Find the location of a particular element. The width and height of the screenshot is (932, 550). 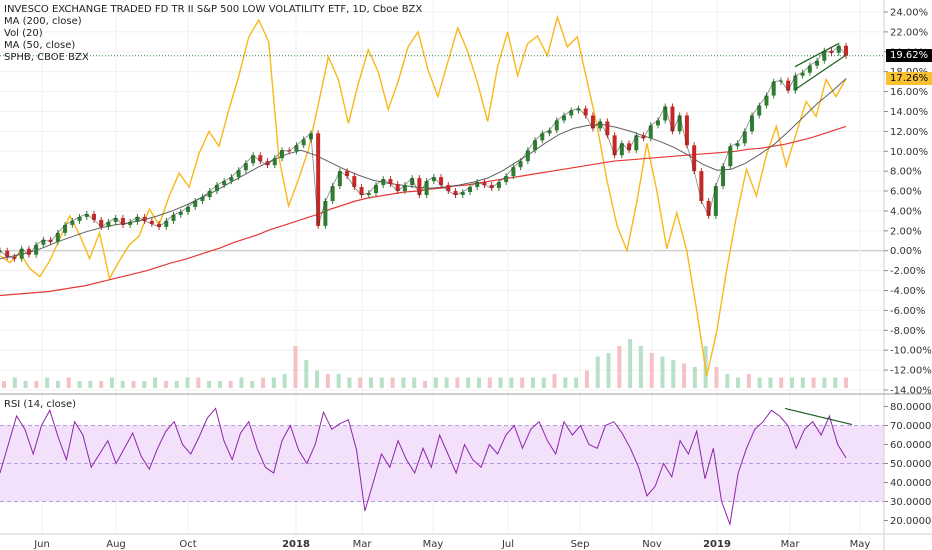

volume-bars is located at coordinates (425, 363).